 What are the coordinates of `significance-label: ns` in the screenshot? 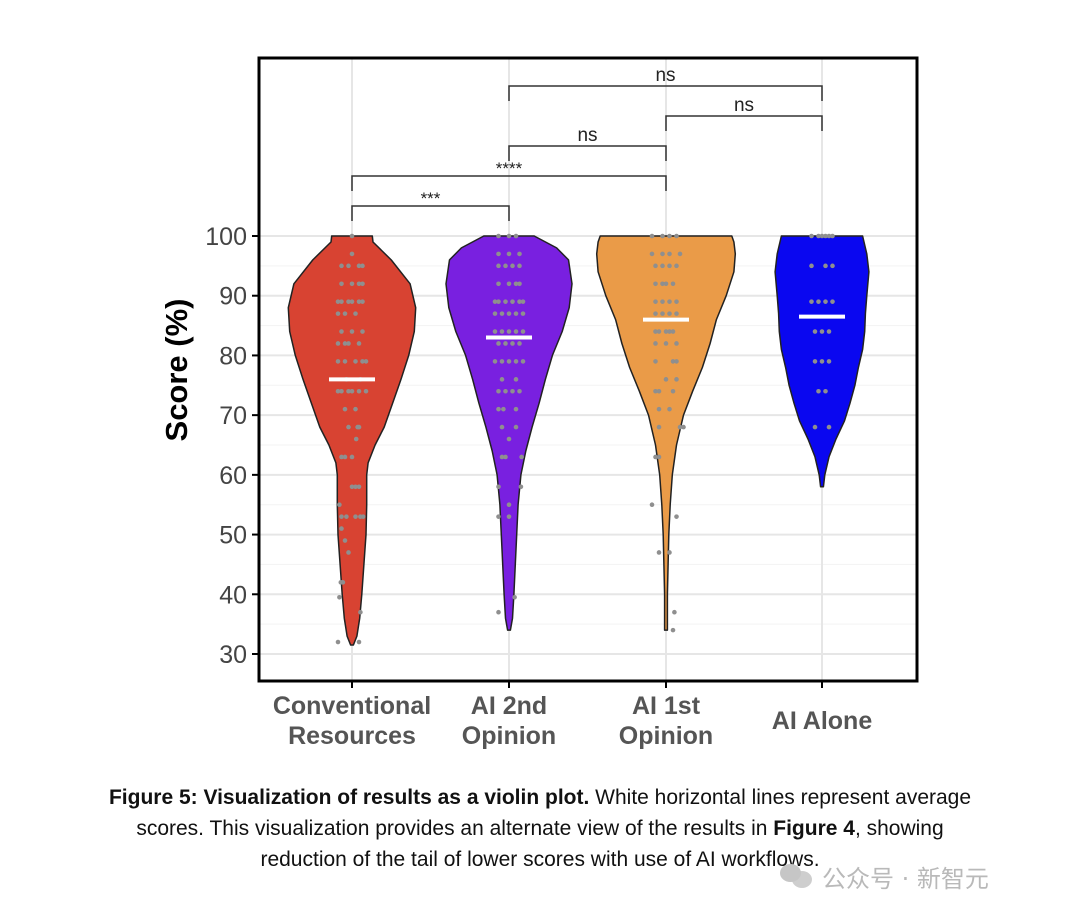 It's located at (665, 75).